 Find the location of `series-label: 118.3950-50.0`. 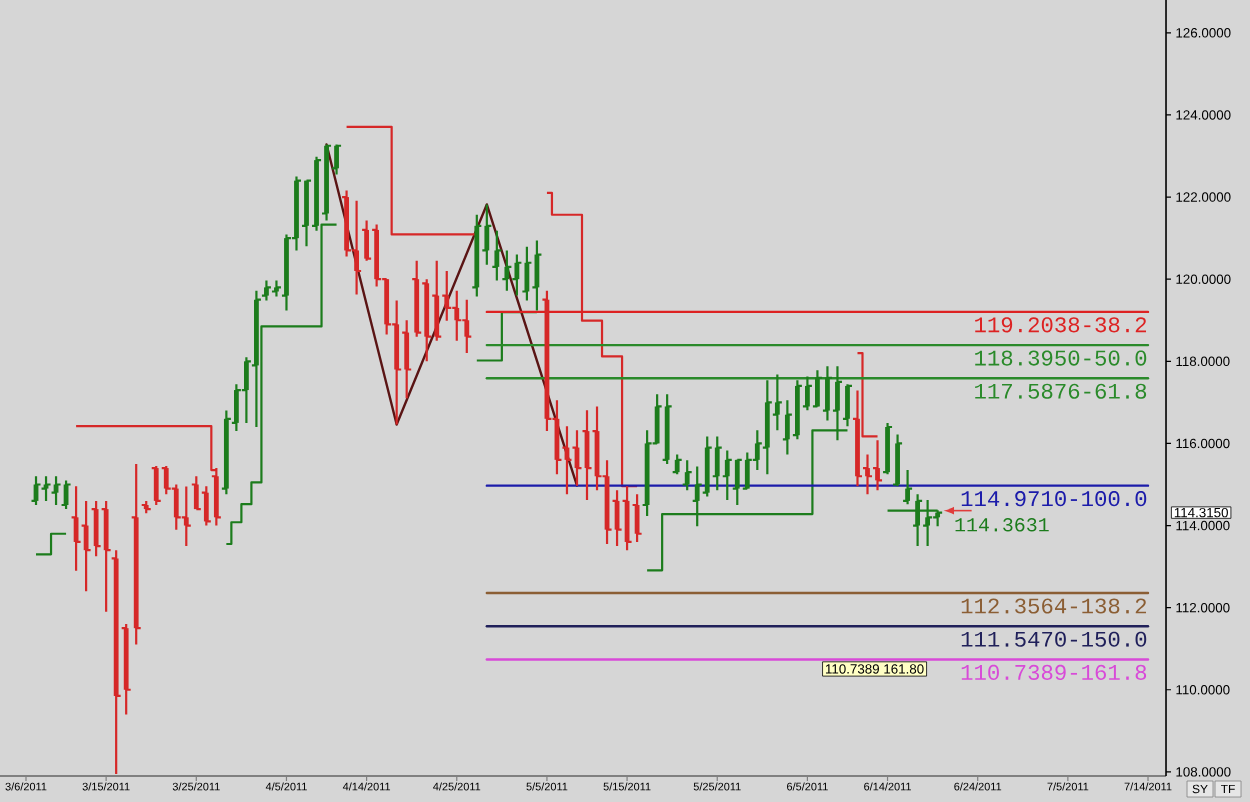

series-label: 118.3950-50.0 is located at coordinates (1061, 358).